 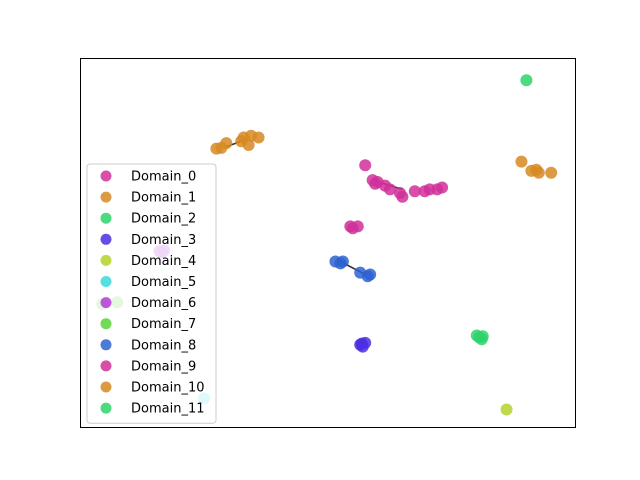 I want to click on legend-label: Domain_3, so click(x=163, y=240).